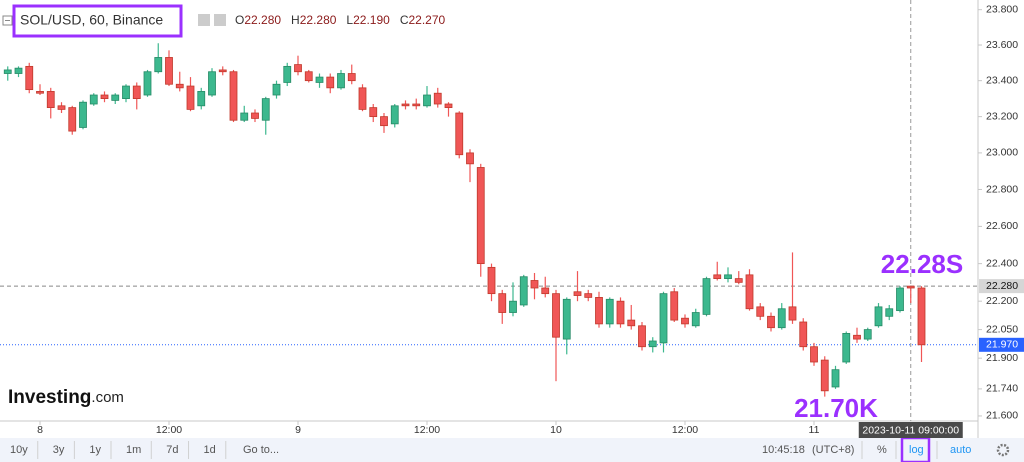  Describe the element at coordinates (833, 450) in the screenshot. I see `timezone: (UTC+8)` at that location.